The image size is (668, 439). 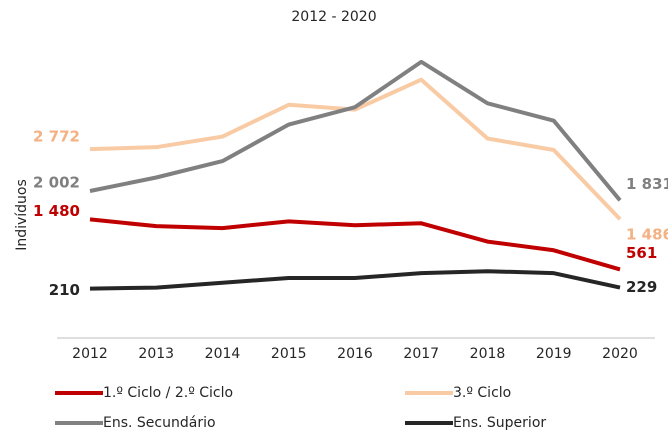 I want to click on x-tick-label: 2012, so click(x=90, y=354).